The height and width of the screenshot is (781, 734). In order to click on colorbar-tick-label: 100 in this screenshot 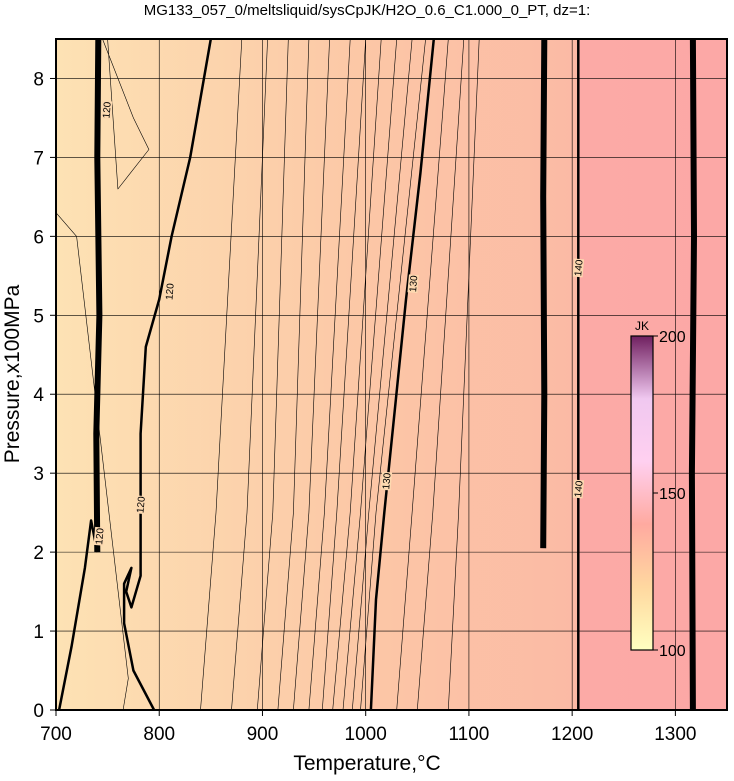, I will do `click(672, 651)`.